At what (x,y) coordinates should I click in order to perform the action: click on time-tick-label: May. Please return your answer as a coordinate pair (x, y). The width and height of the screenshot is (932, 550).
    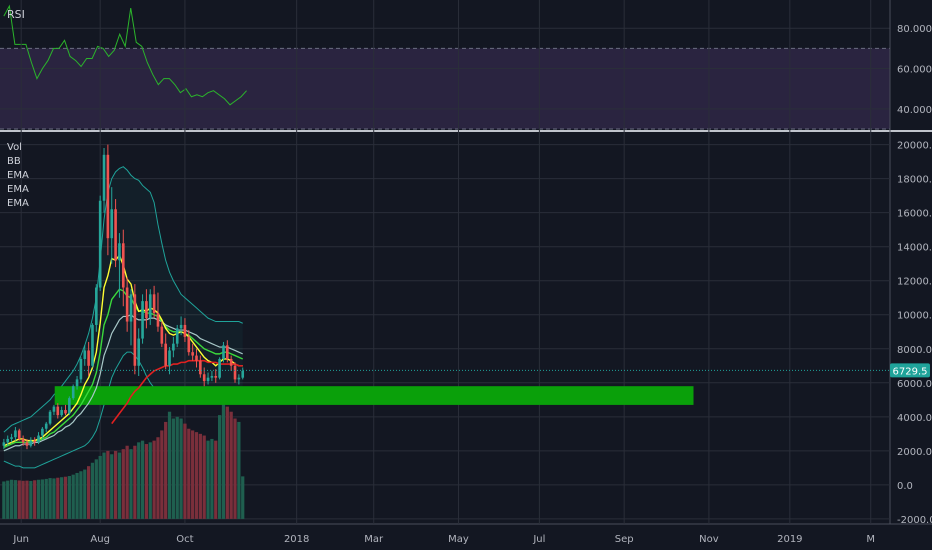
    Looking at the image, I should click on (458, 539).